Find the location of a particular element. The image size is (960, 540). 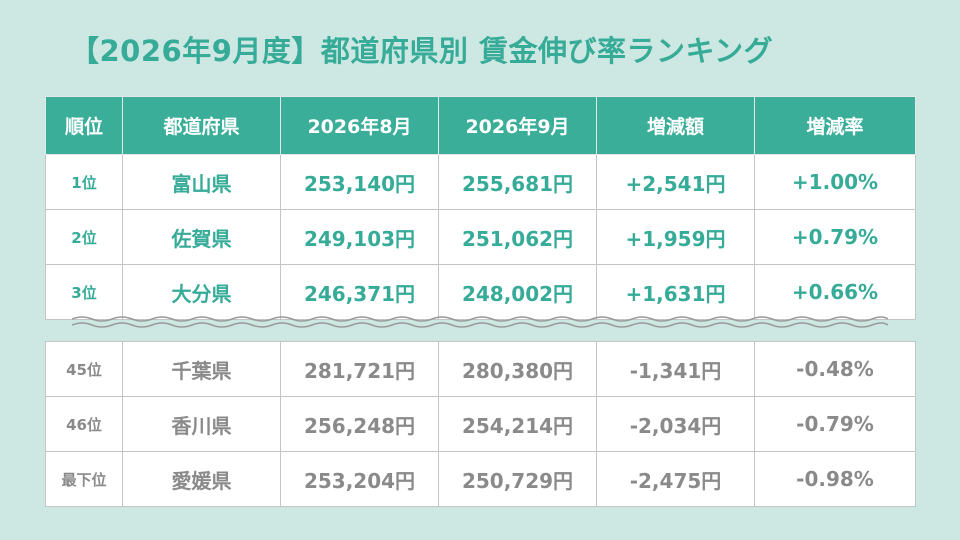

table-row: 3位 大分県 246,371円 248,002円 +1,631円 +0.66% is located at coordinates (480, 292).